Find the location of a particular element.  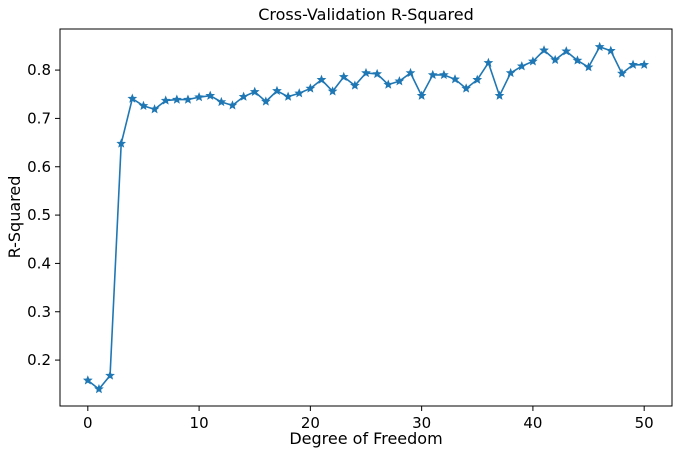

y-axis-ticks: 0.2 0.3 0.4 0.5 0.6 0.7 0.8 is located at coordinates (43, 215).